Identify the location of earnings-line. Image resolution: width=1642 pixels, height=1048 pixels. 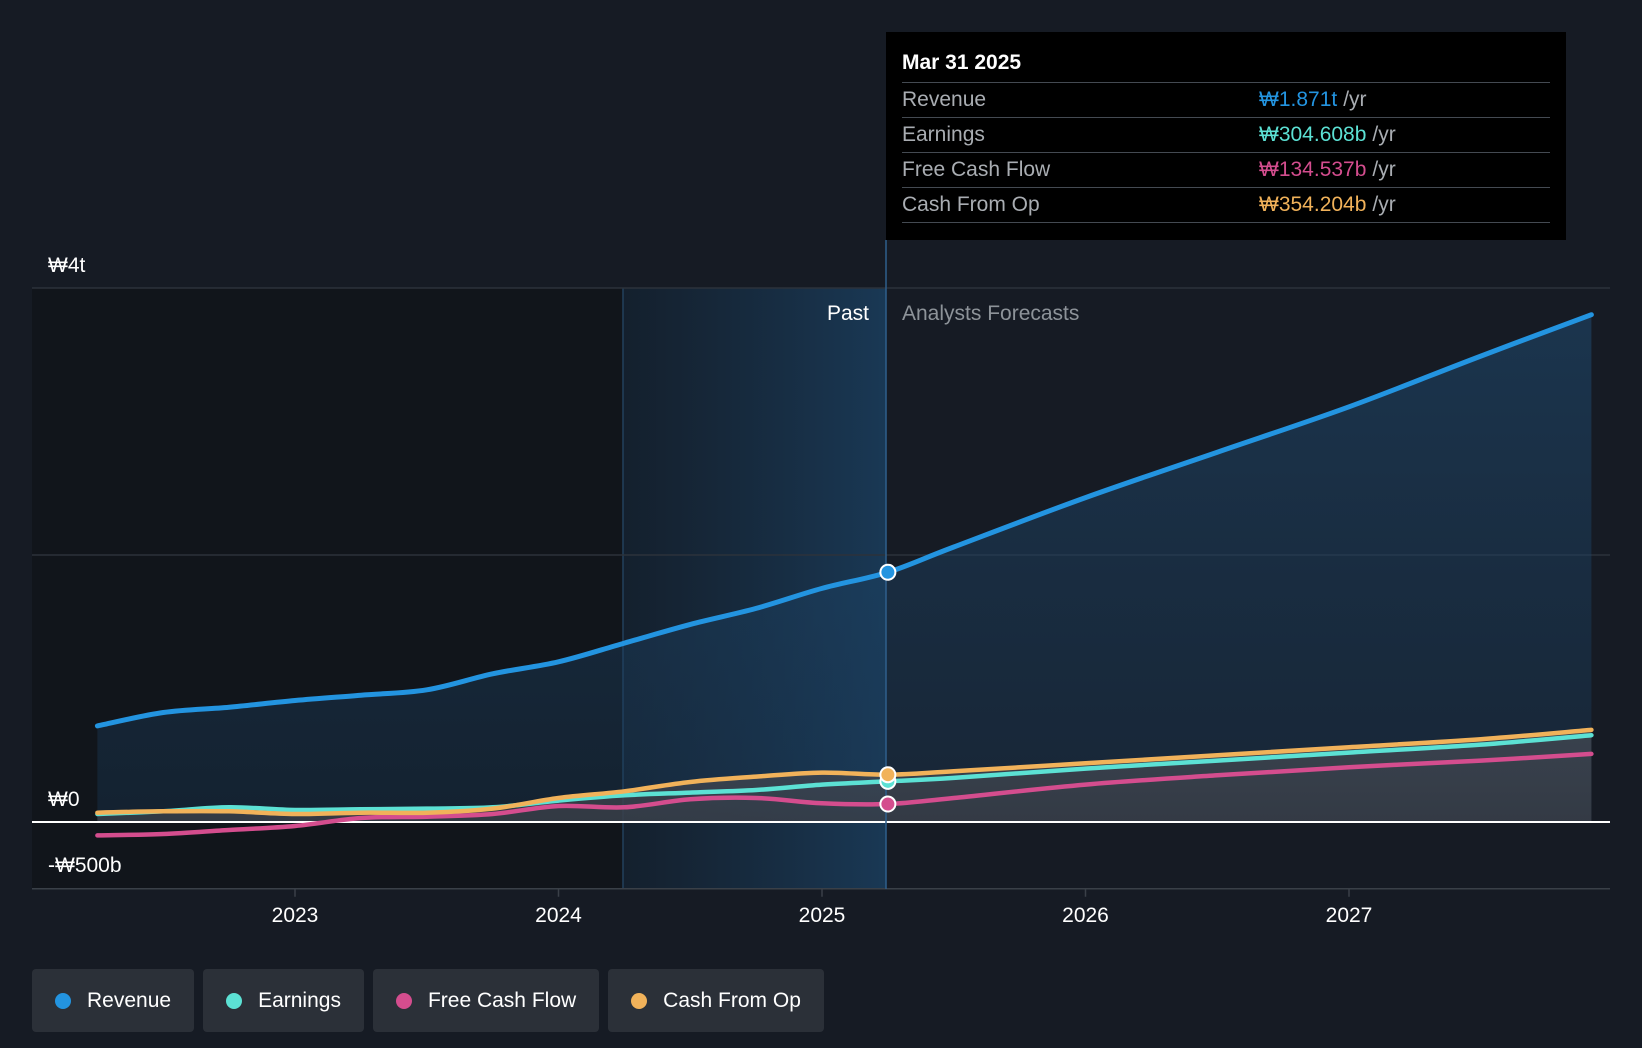
(844, 774).